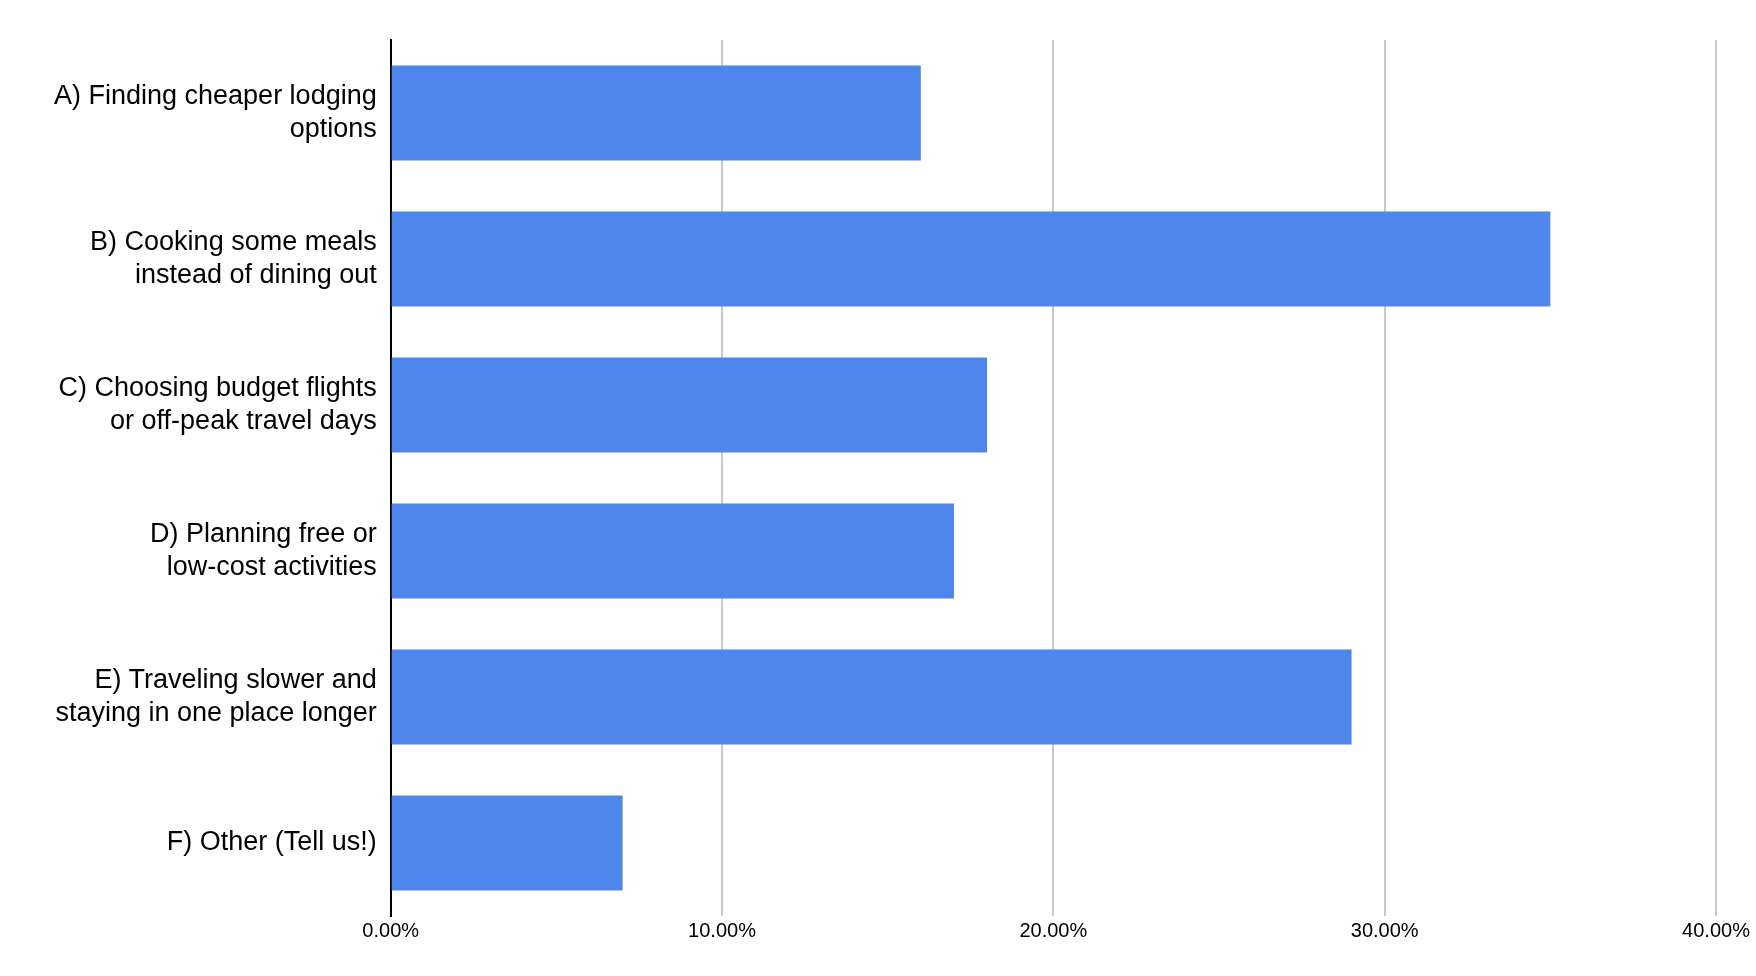  Describe the element at coordinates (391, 929) in the screenshot. I see `x-tick-label: 0.00%` at that location.